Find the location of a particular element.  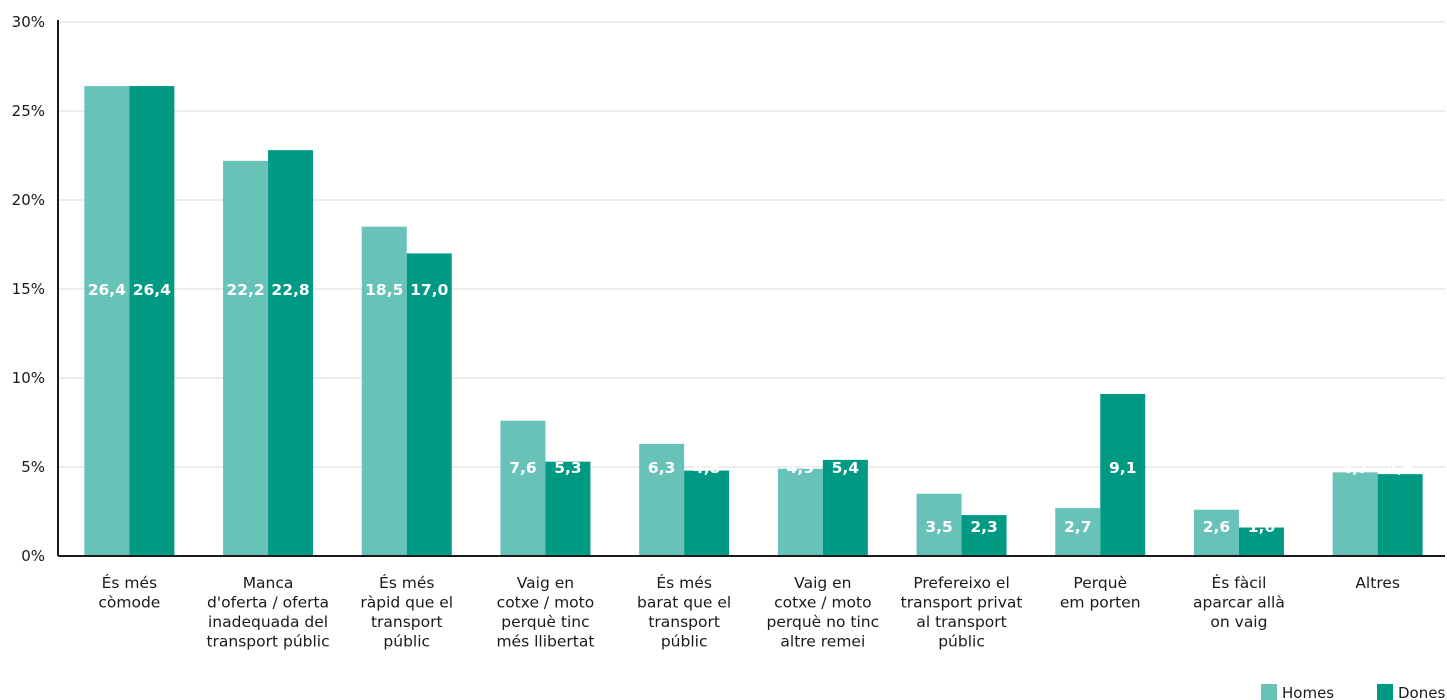

x-category-label: barat que el is located at coordinates (684, 603).